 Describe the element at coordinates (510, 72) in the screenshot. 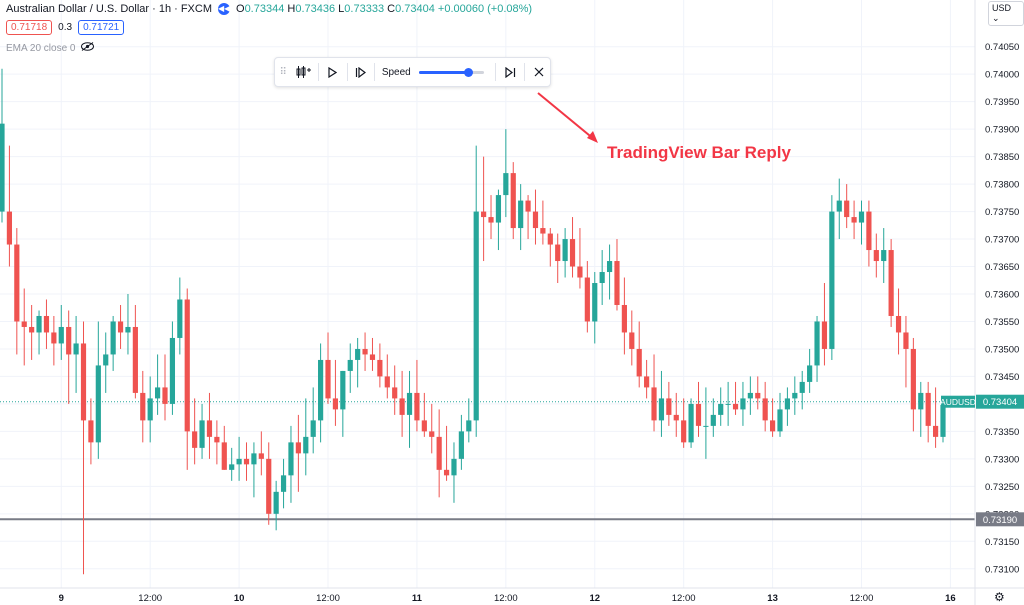

I see `jump-to-realtime-icon` at that location.